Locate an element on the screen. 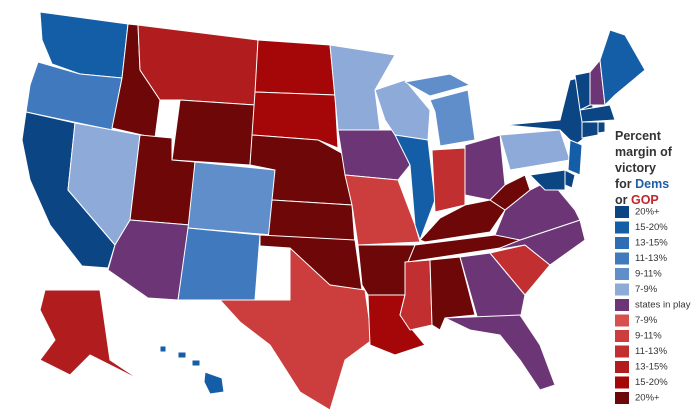  legend-title: for is located at coordinates (623, 184).